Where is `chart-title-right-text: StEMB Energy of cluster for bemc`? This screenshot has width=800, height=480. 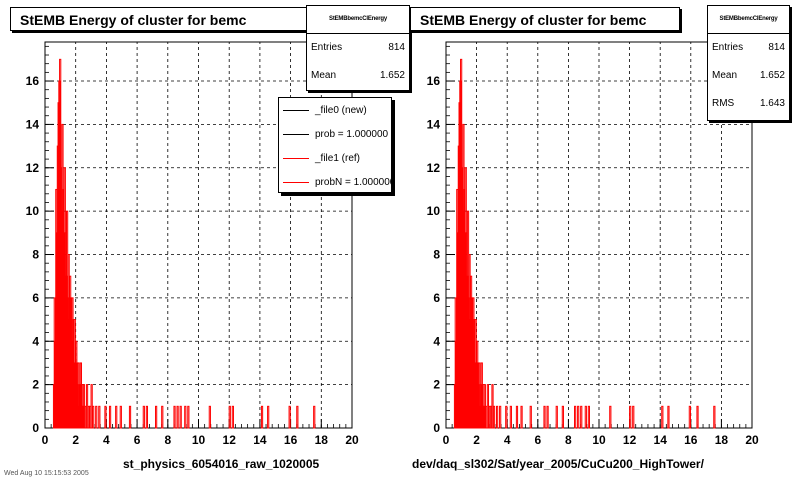
chart-title-right-text: StEMB Energy of cluster for bemc is located at coordinates (533, 20).